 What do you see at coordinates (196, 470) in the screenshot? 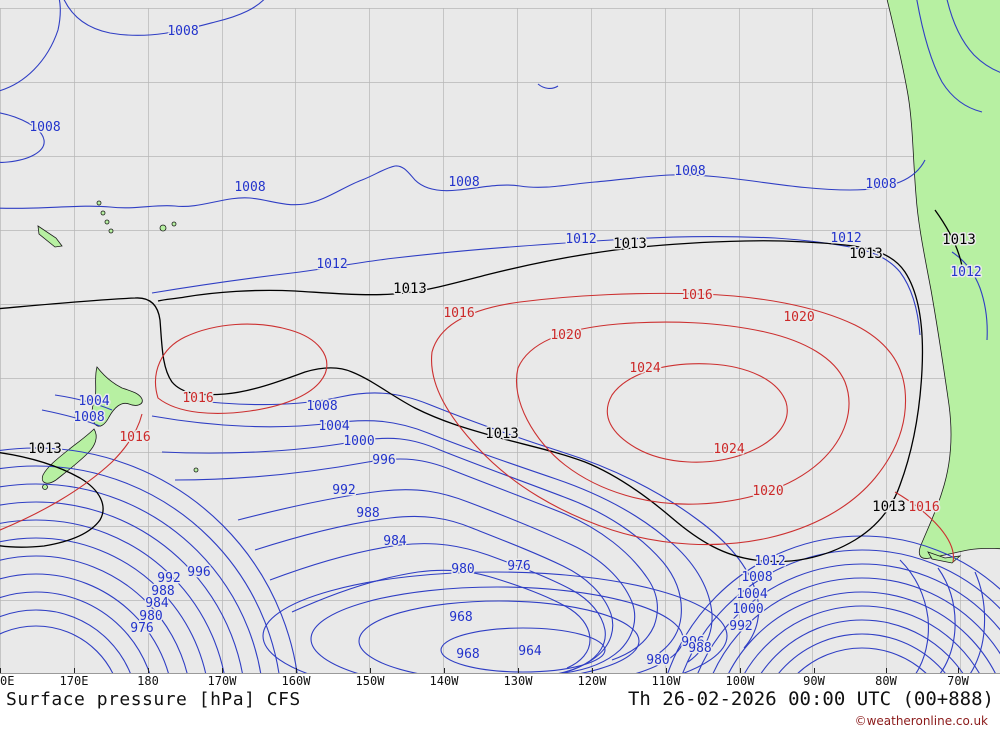
I see `land-chatham-island` at bounding box center [196, 470].